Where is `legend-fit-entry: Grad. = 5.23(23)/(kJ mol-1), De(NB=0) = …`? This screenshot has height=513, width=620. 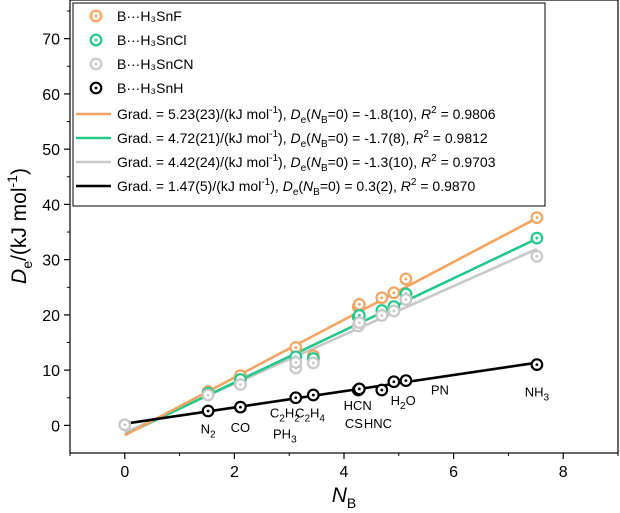
legend-fit-entry: Grad. = 5.23(23)/(kJ mol-1), De(NB=0) = … is located at coordinates (286, 115).